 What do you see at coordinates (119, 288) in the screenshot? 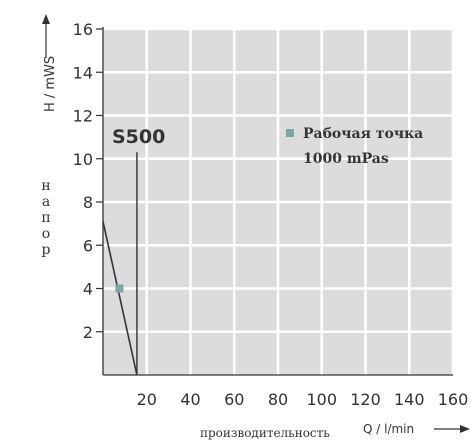
I see `operating-point-marker` at bounding box center [119, 288].